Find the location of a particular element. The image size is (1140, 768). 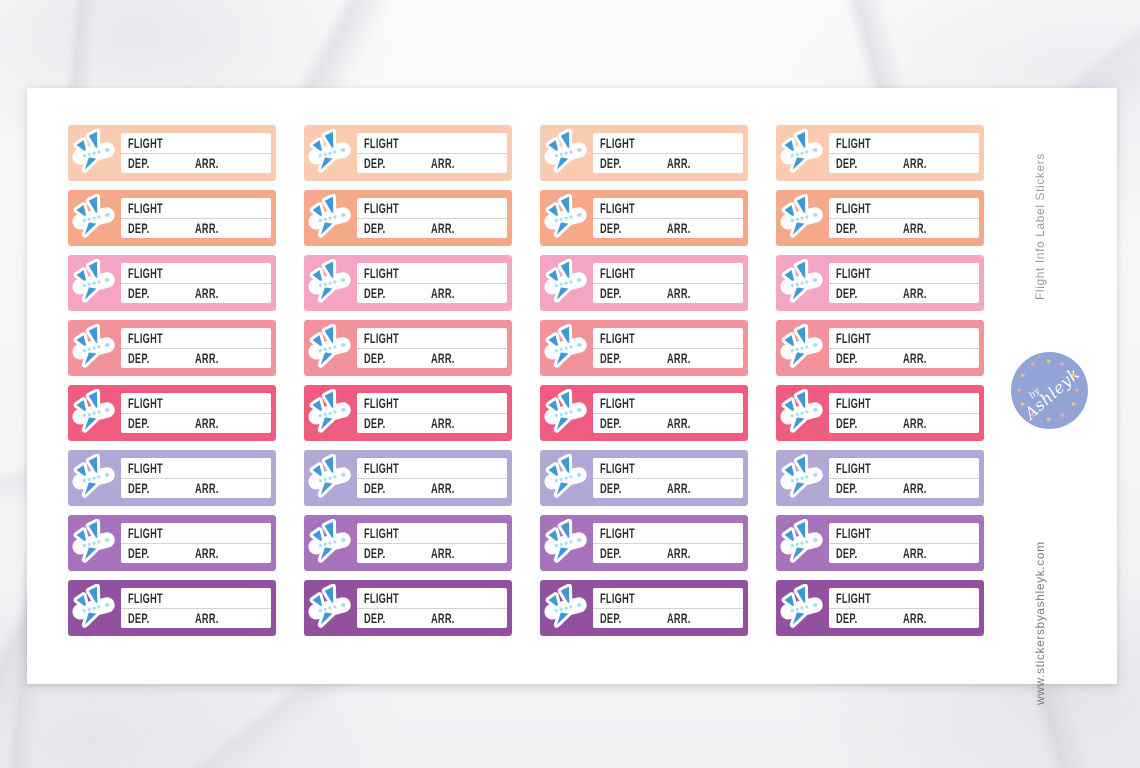

flight-label-sticker-lavender-c3: FLIGHT DEP. ARR. is located at coordinates (644, 478).